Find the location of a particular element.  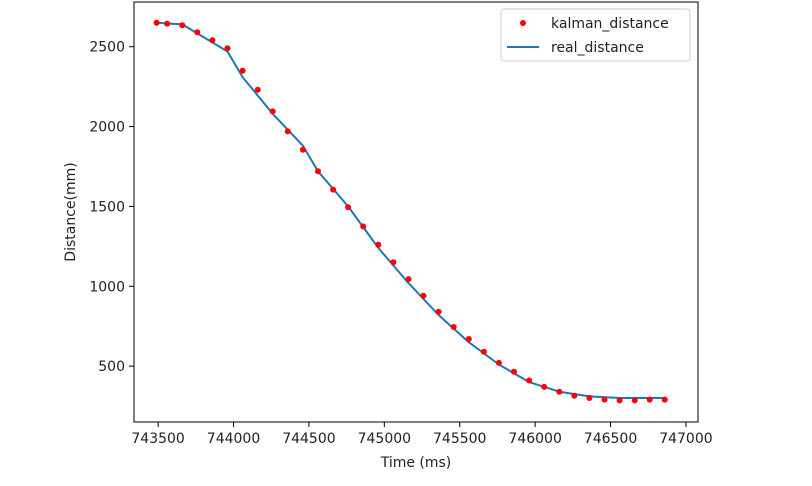

x-tick-label: 743500 is located at coordinates (157, 439).